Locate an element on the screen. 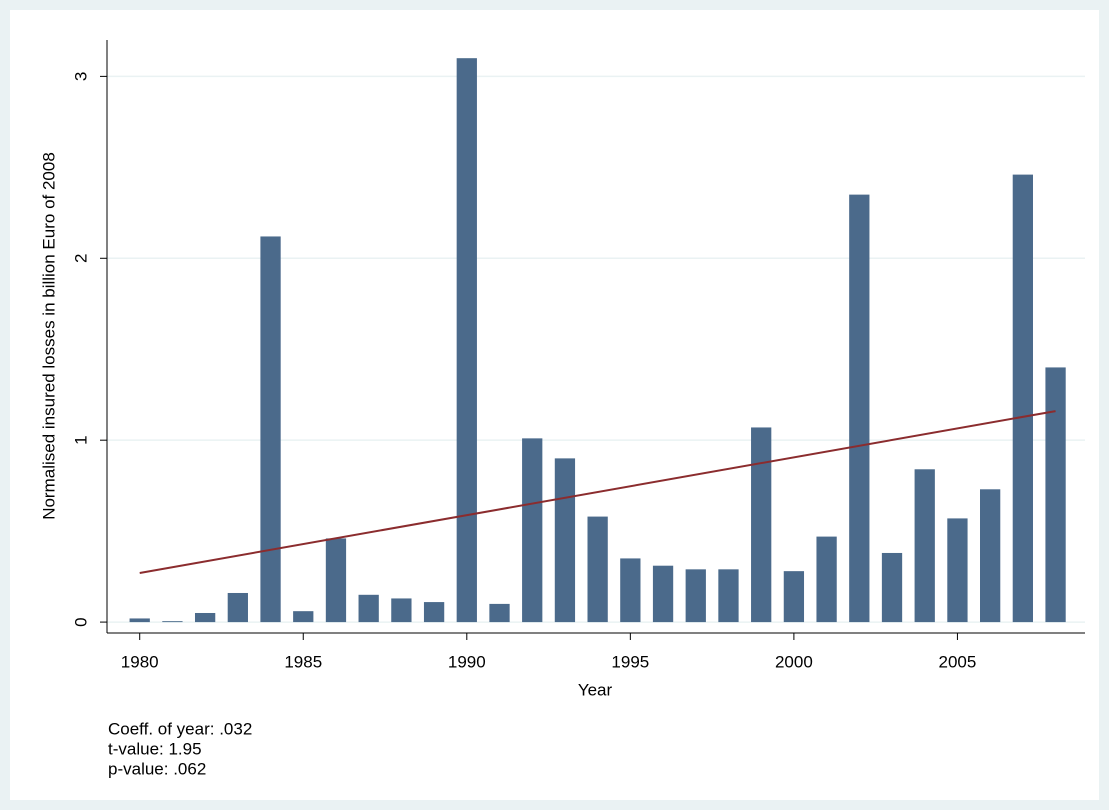 The image size is (1109, 810). x-tick-label: 1985 is located at coordinates (303, 661).